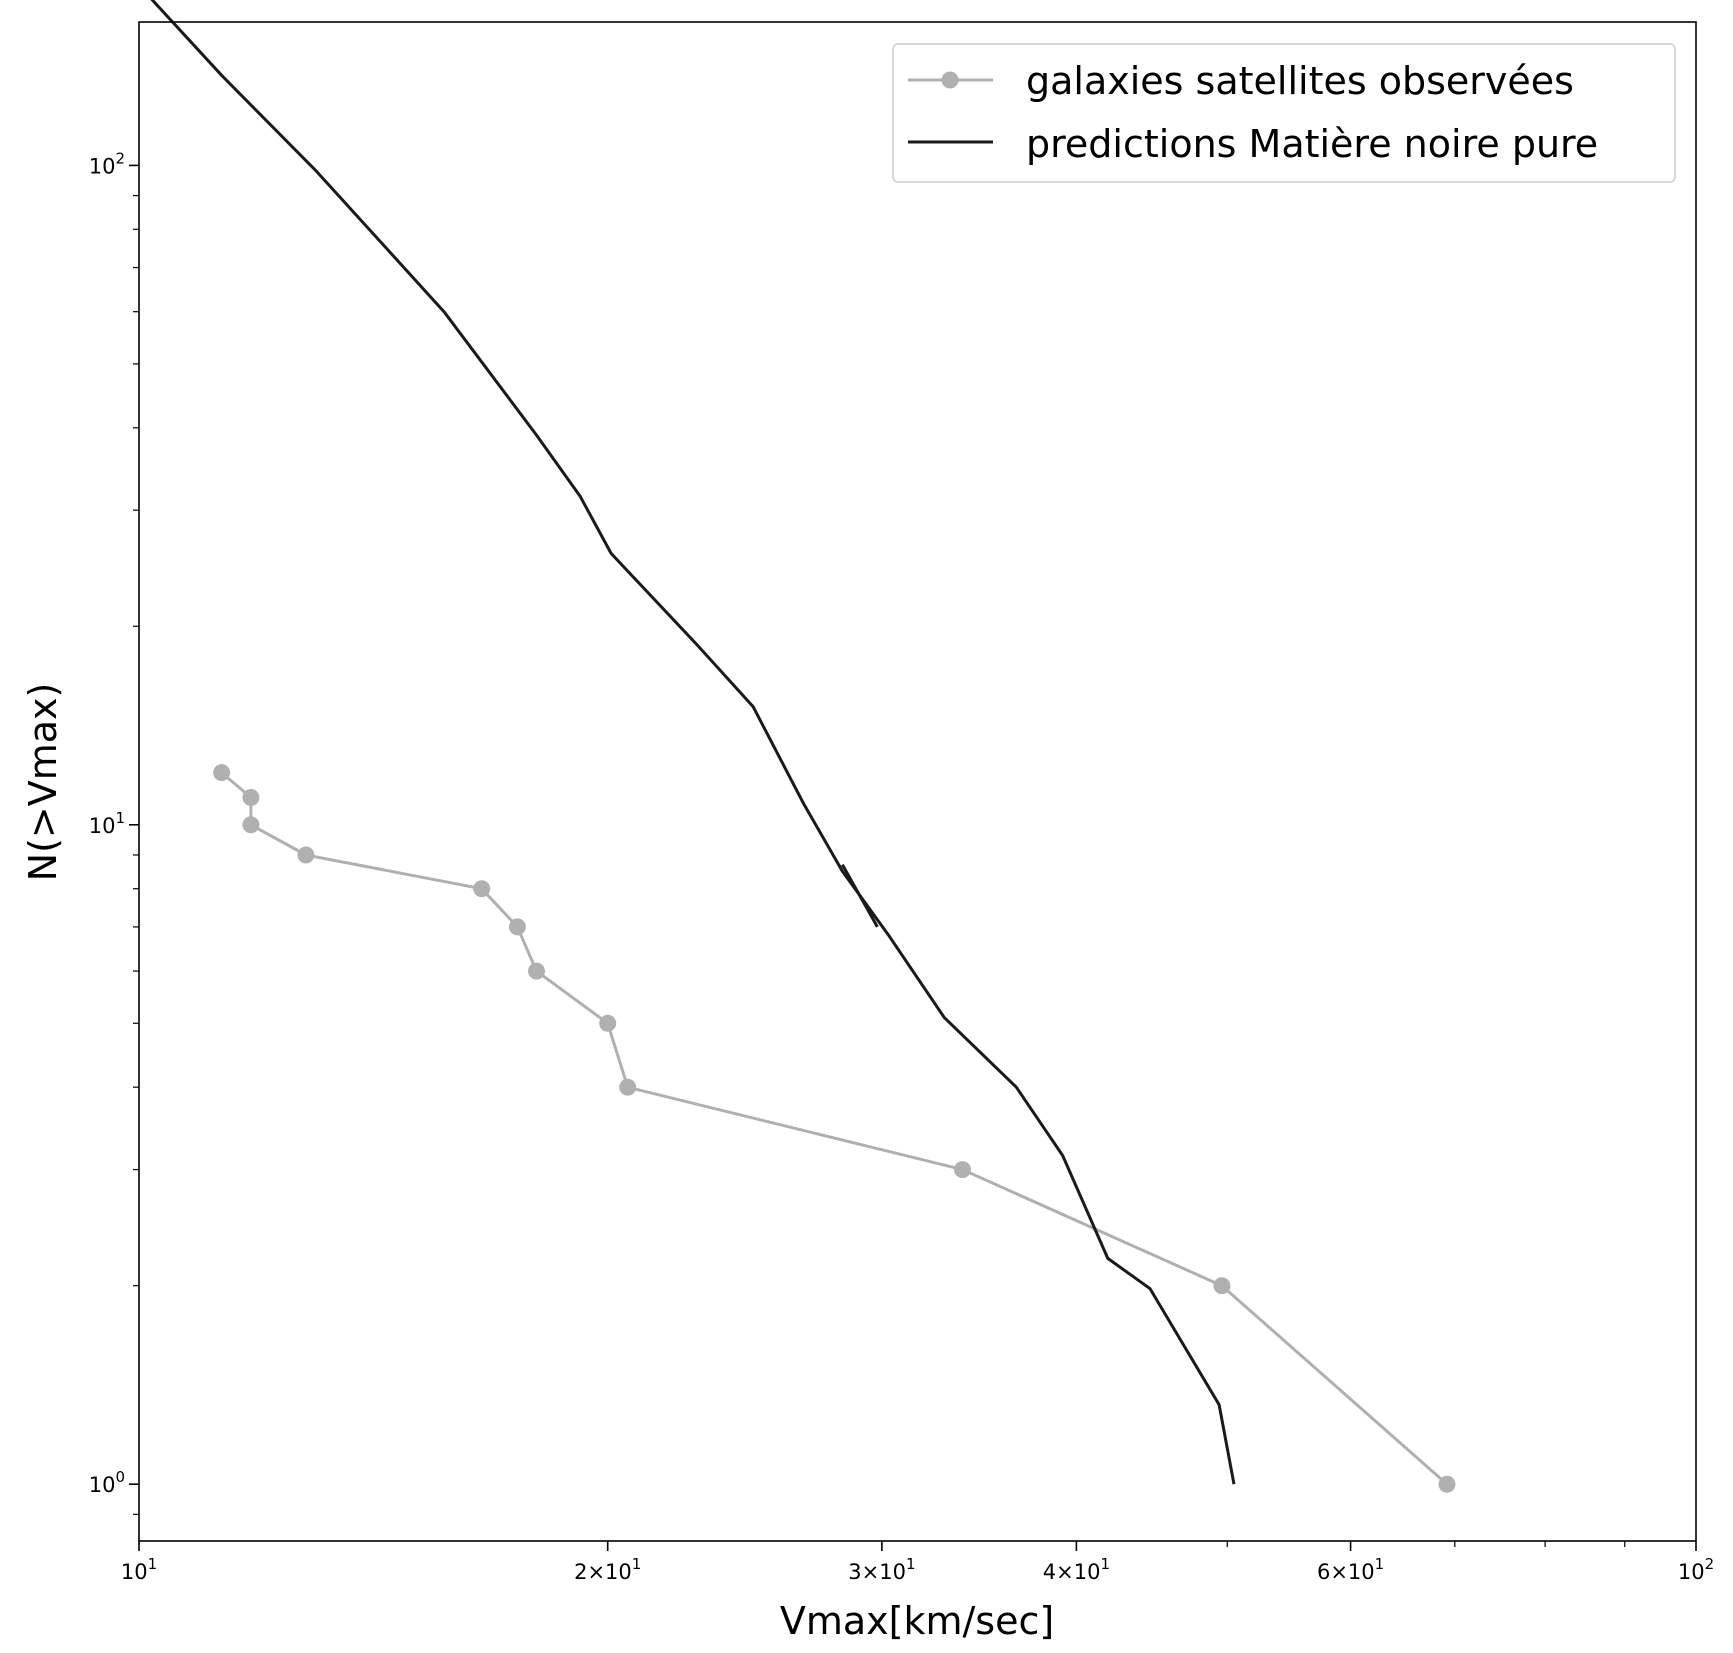 This screenshot has width=1733, height=1653. I want to click on y-axis: 10⁰ 10¹ 10², so click(114, 832).